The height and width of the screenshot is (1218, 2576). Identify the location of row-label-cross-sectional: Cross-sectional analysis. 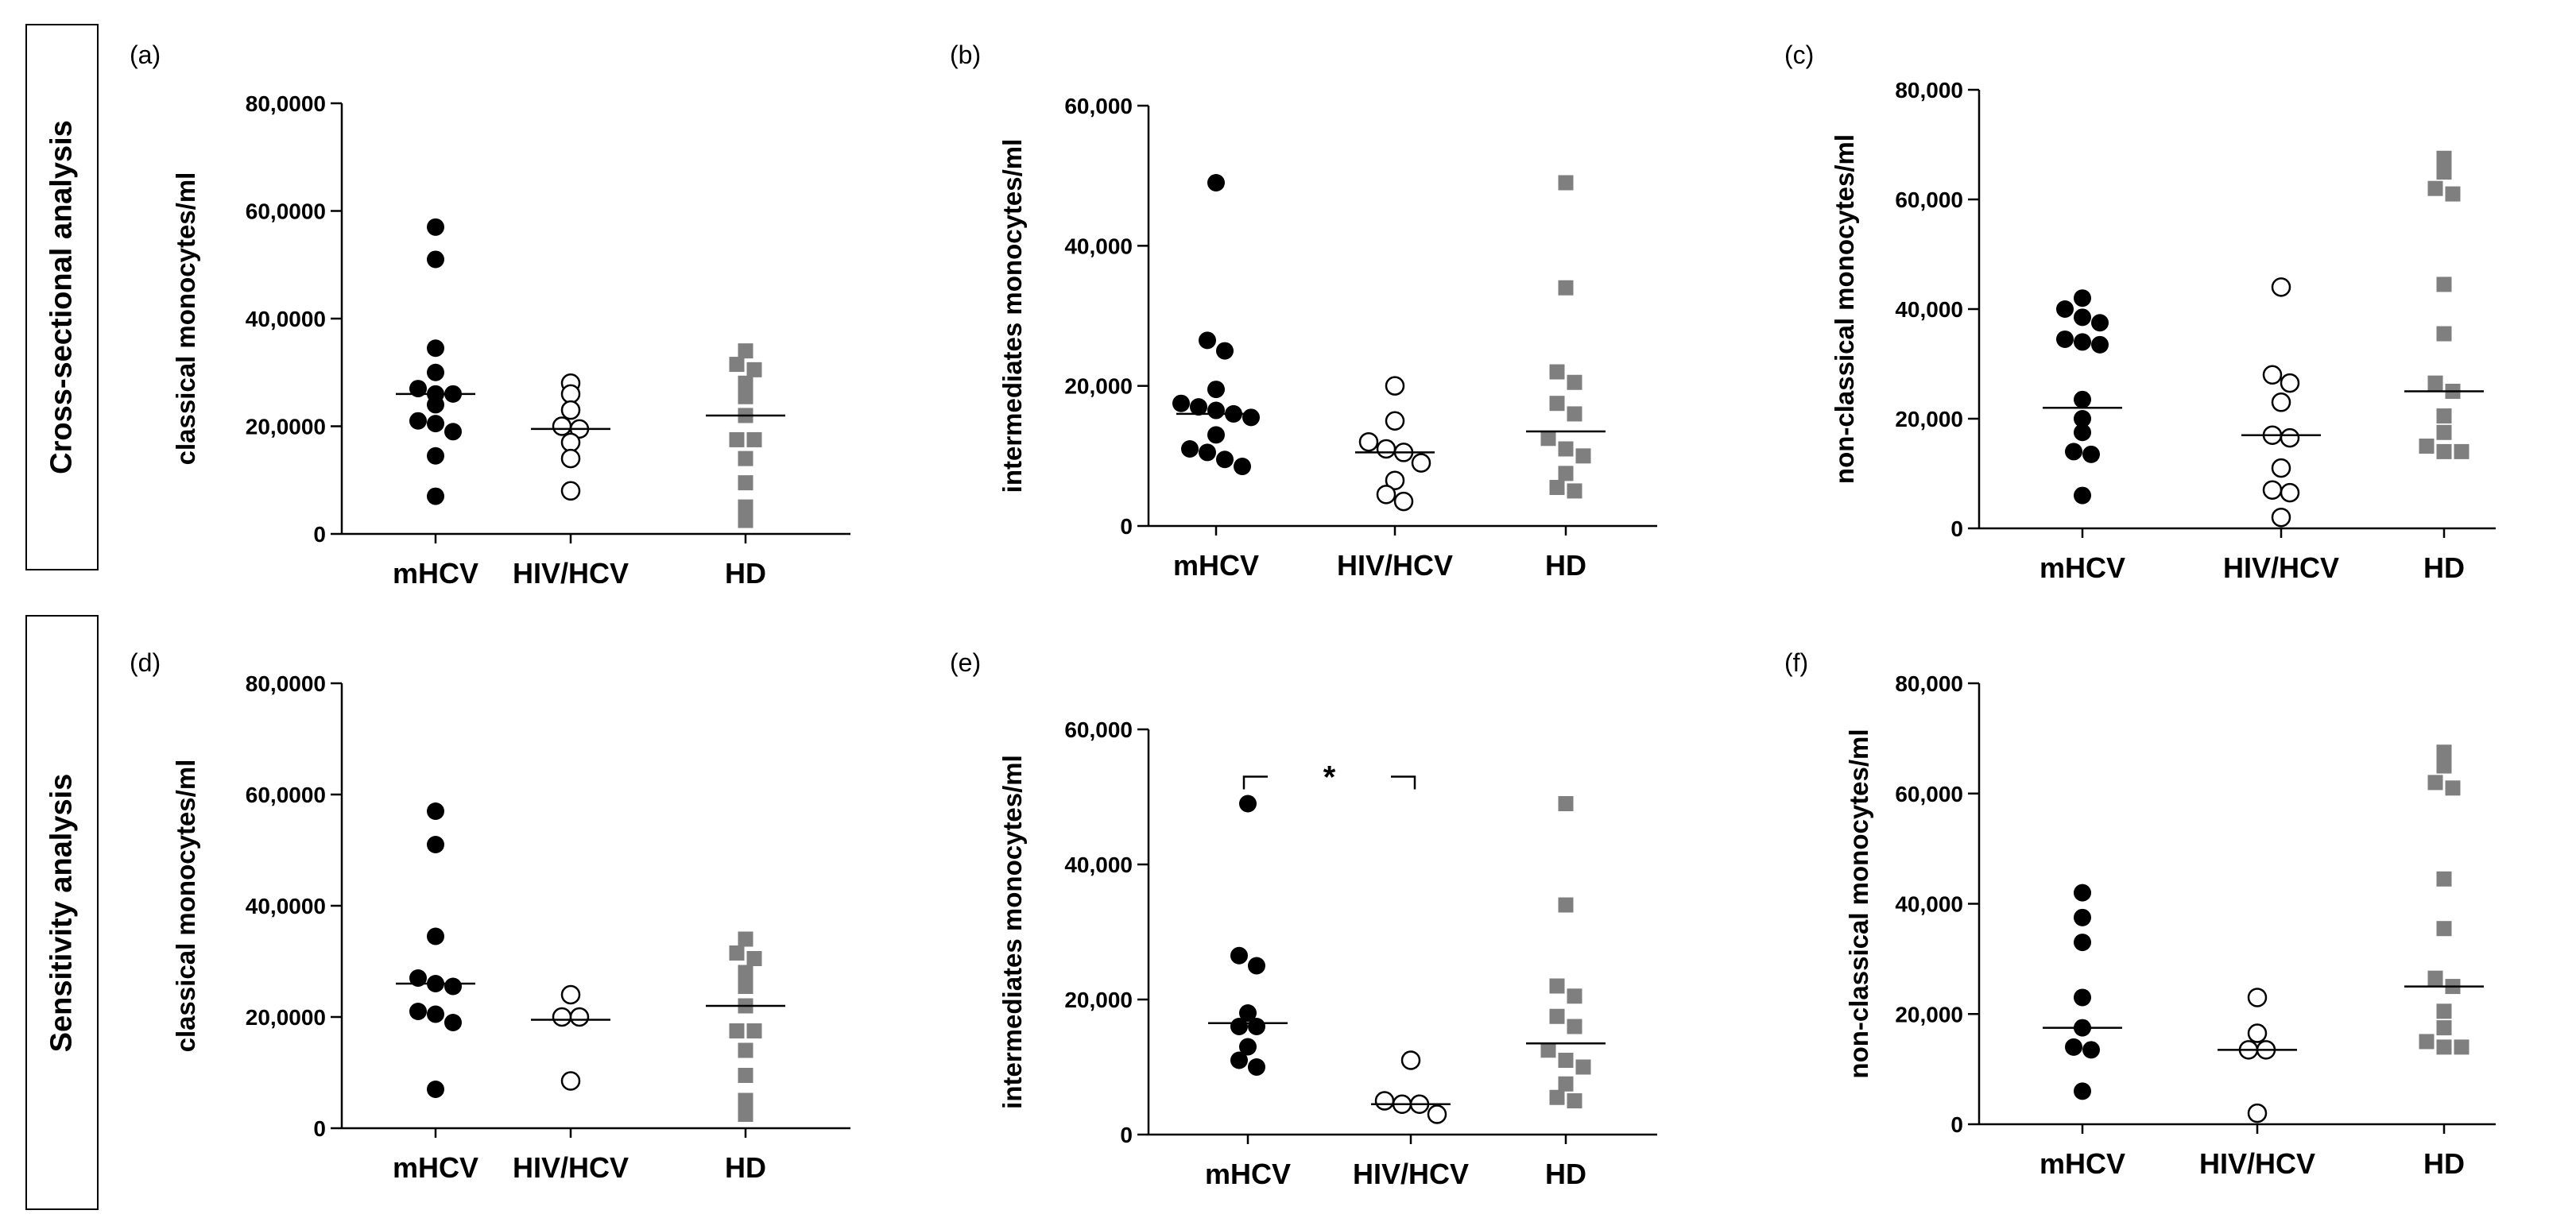
(62, 297).